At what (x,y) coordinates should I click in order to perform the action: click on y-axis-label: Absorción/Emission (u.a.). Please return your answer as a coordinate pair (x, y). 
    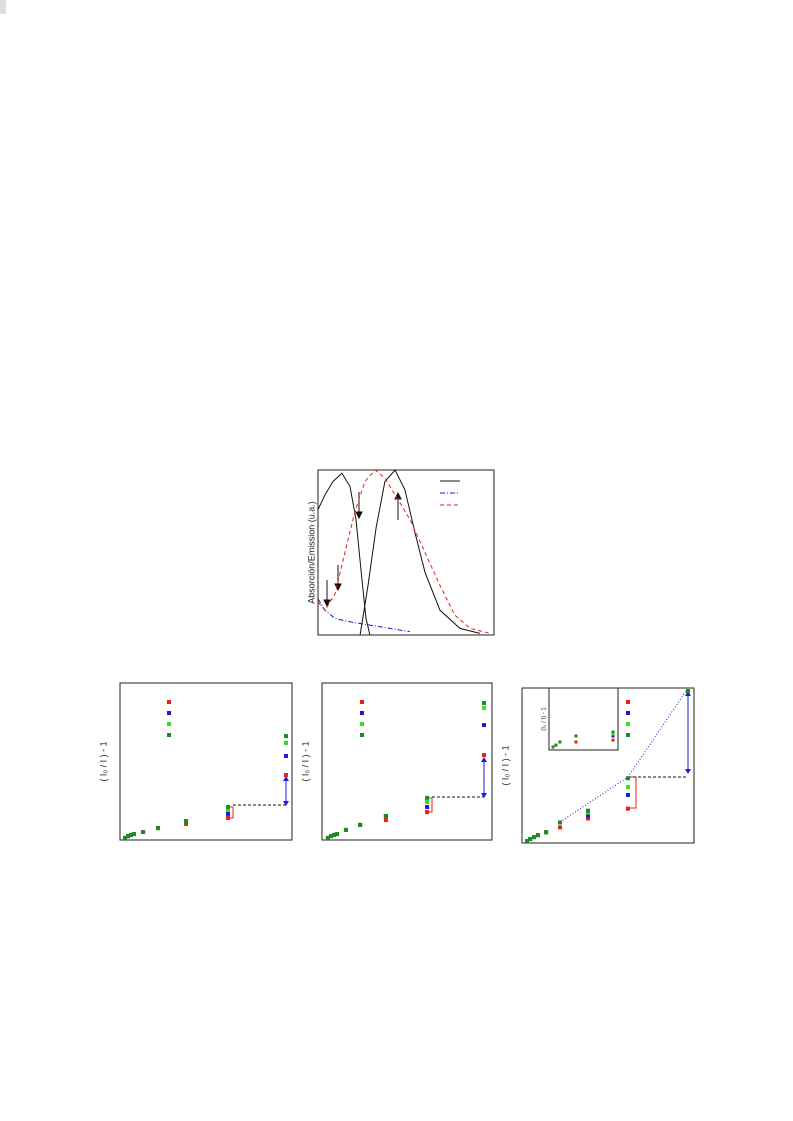
    Looking at the image, I should click on (311, 552).